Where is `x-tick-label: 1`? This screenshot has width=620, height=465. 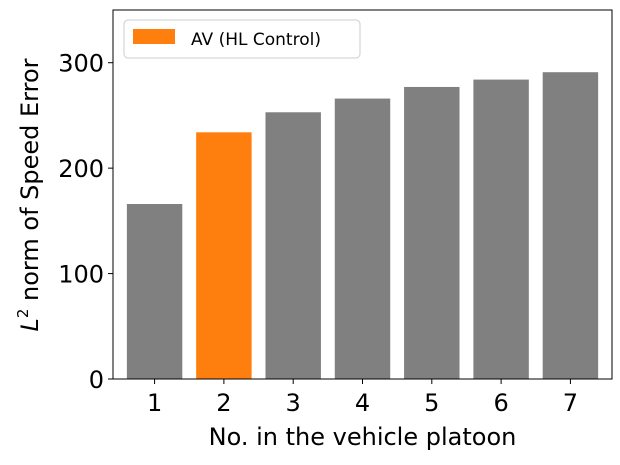
x-tick-label: 1 is located at coordinates (154, 403).